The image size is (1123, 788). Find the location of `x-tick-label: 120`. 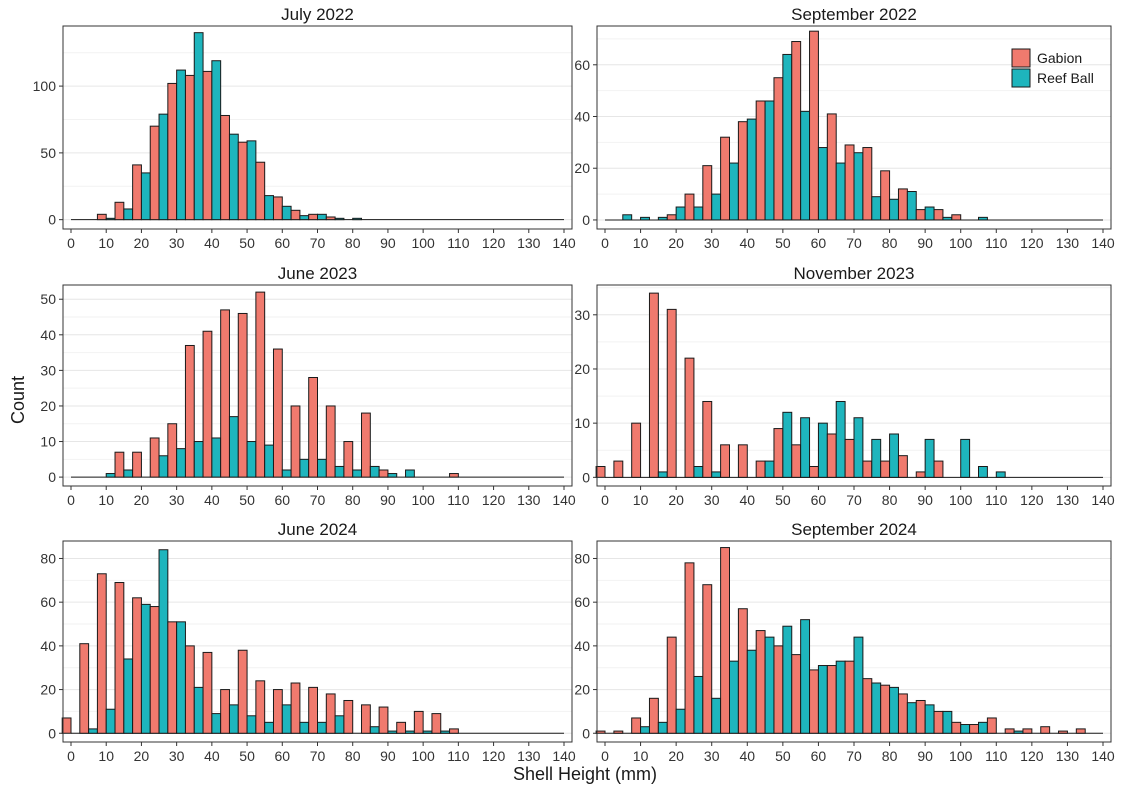

x-tick-label: 120 is located at coordinates (1032, 243).